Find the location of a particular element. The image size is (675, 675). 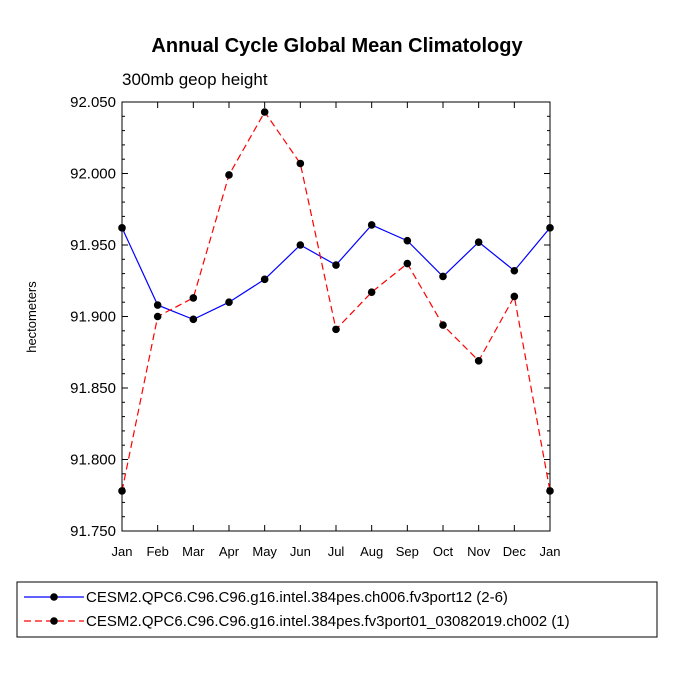

x-tick-label: Nov is located at coordinates (479, 551).